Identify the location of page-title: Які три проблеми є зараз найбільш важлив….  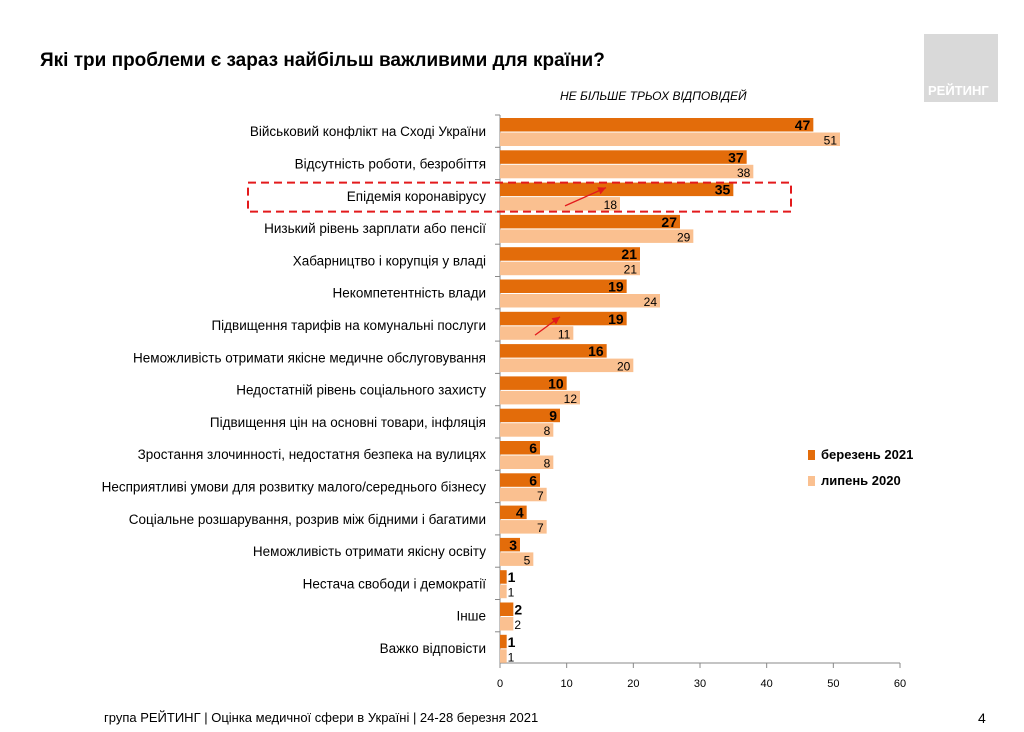
(322, 60).